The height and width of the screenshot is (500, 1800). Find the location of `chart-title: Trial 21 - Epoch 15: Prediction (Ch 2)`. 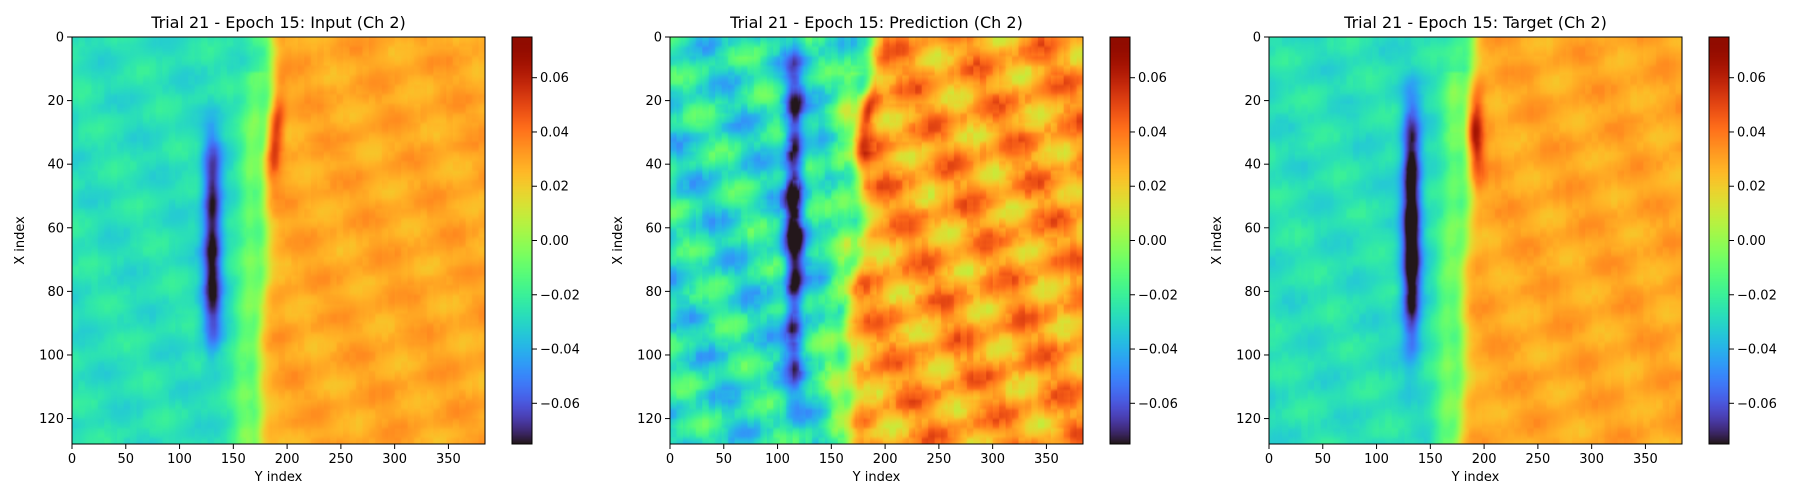

chart-title: Trial 21 - Epoch 15: Prediction (Ch 2) is located at coordinates (876, 22).